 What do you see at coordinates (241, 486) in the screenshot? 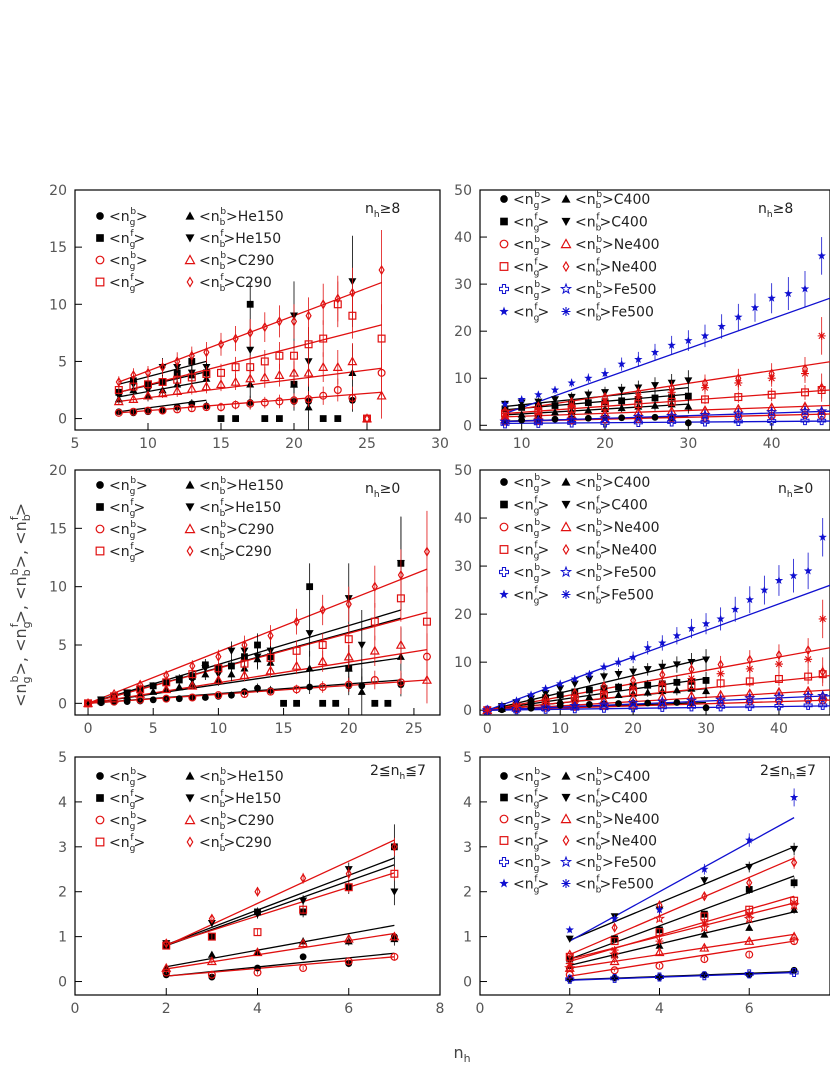
I see `legend-label: <nbb>He150` at bounding box center [241, 486].